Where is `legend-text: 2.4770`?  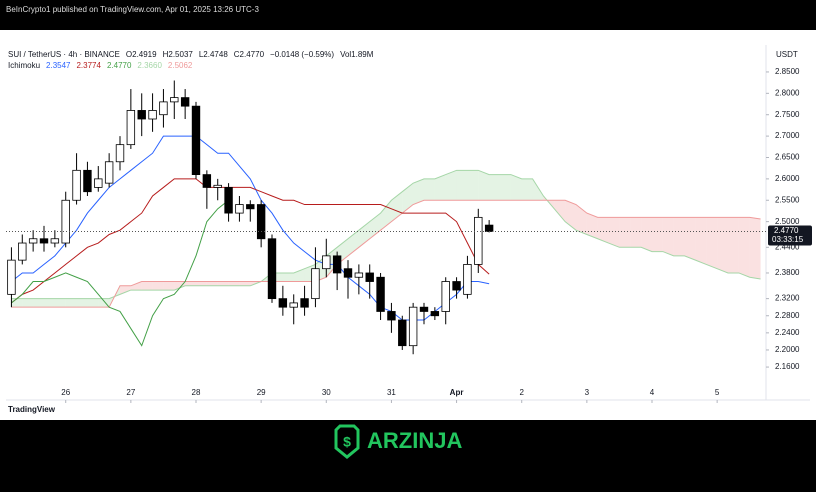
legend-text: 2.4770 is located at coordinates (119, 65).